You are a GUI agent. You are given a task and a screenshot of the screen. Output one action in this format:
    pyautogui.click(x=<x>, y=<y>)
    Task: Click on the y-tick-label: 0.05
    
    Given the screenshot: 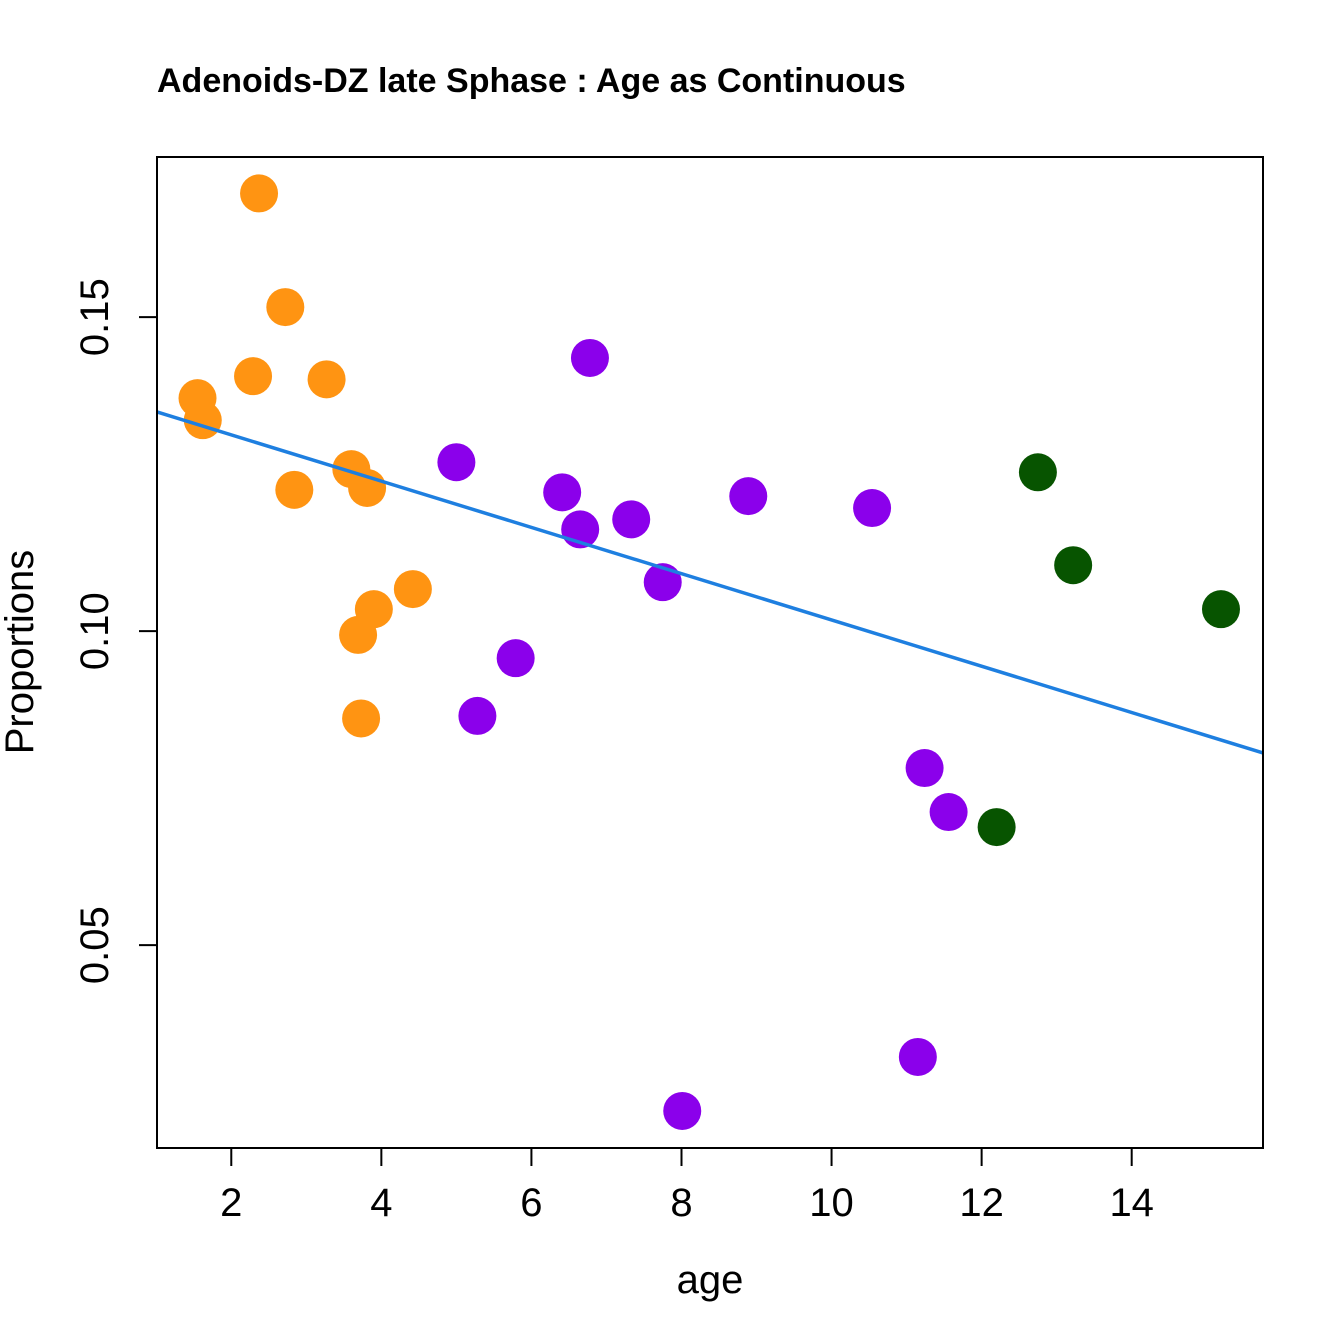 What is the action you would take?
    pyautogui.click(x=95, y=945)
    